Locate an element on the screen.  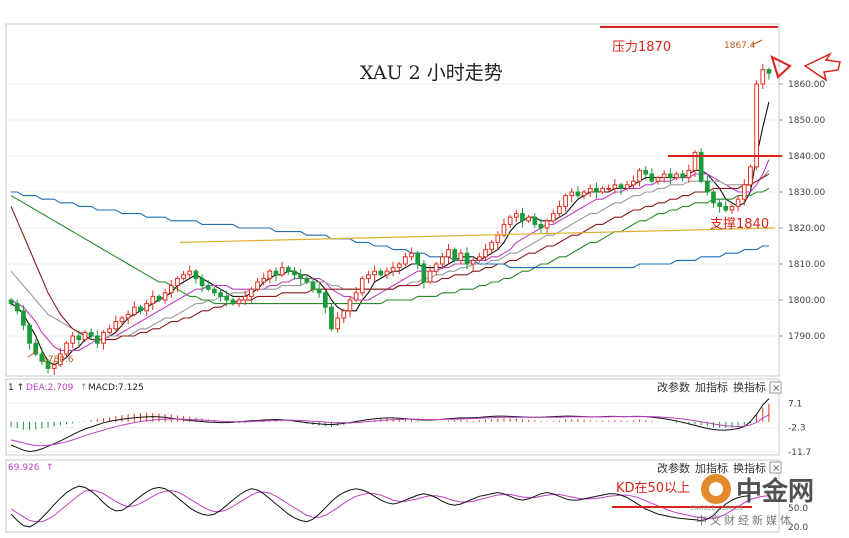
low-pointer is located at coordinates (33, 353).